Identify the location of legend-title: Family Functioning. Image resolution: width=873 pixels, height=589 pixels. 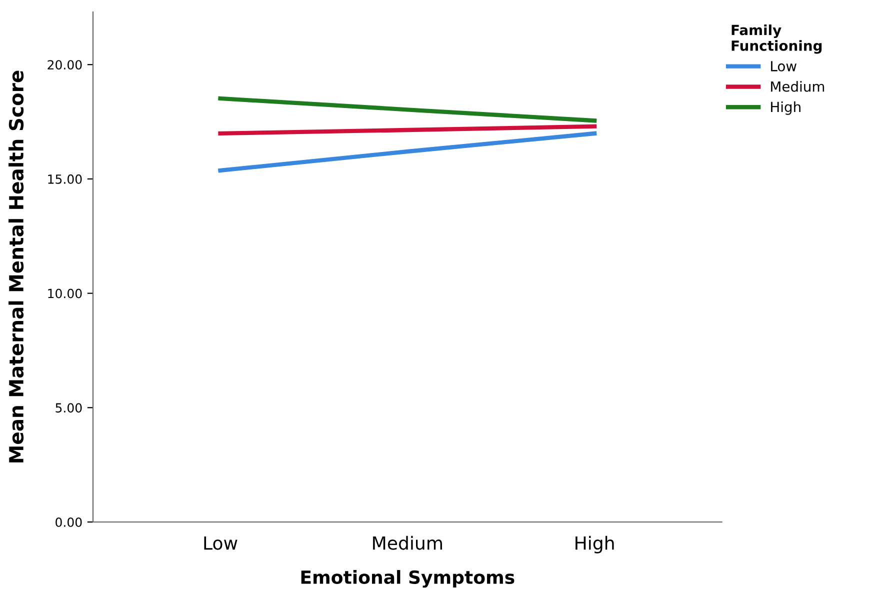
(777, 39).